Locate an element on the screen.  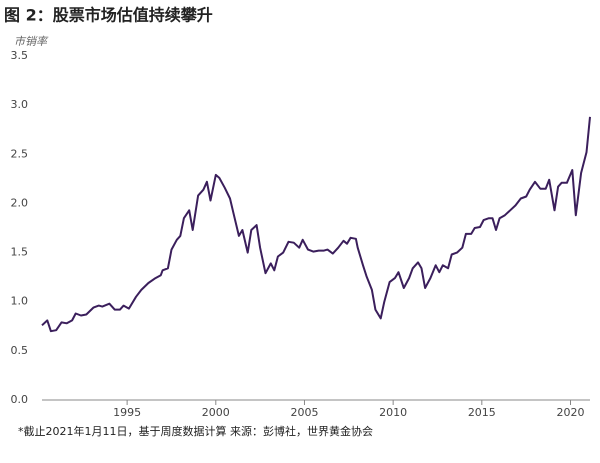
y-tick-label: 2.0 is located at coordinates (20, 202).